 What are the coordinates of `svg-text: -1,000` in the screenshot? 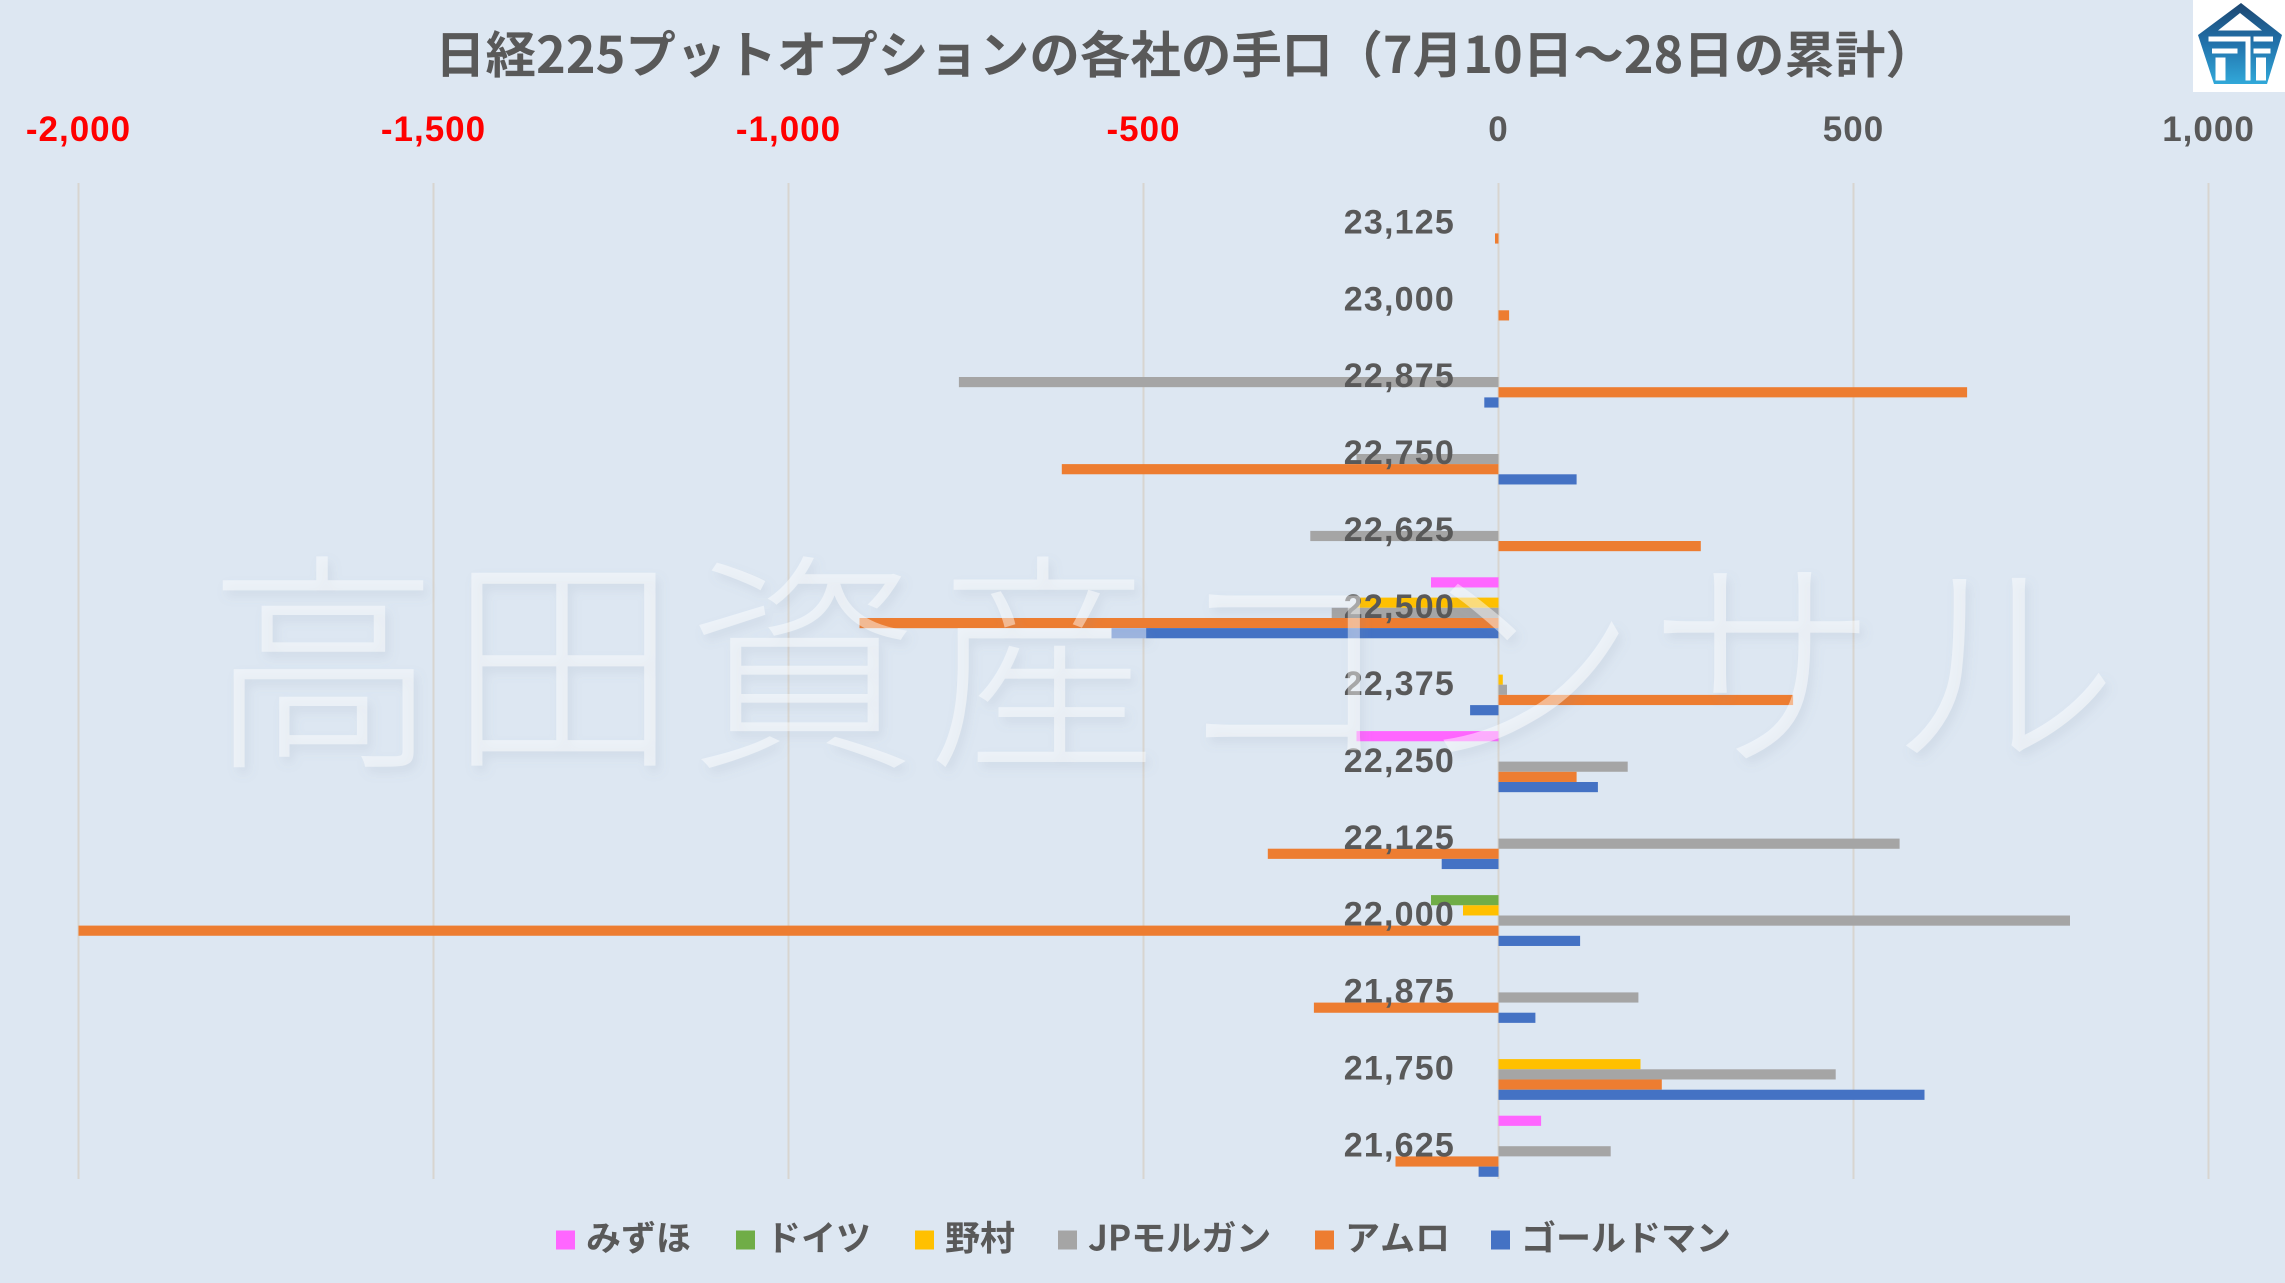 It's located at (788, 129).